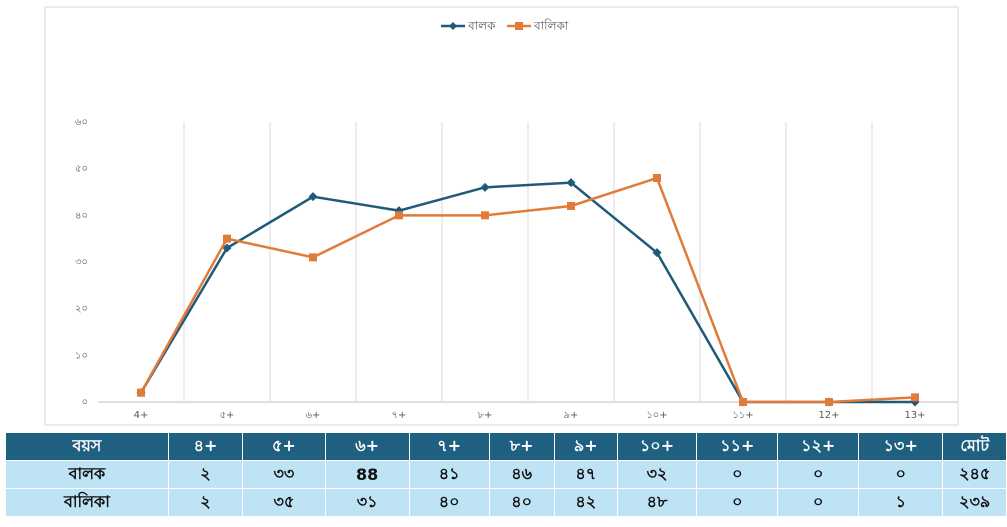 This screenshot has height=527, width=1007. I want to click on table-cell: ২৩৯, so click(974, 502).